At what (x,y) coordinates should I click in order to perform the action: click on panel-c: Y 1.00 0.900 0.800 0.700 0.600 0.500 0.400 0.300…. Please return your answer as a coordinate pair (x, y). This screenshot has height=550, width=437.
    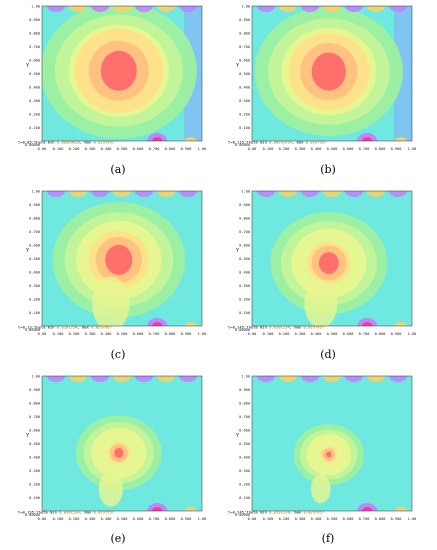
    Looking at the image, I should click on (118, 276).